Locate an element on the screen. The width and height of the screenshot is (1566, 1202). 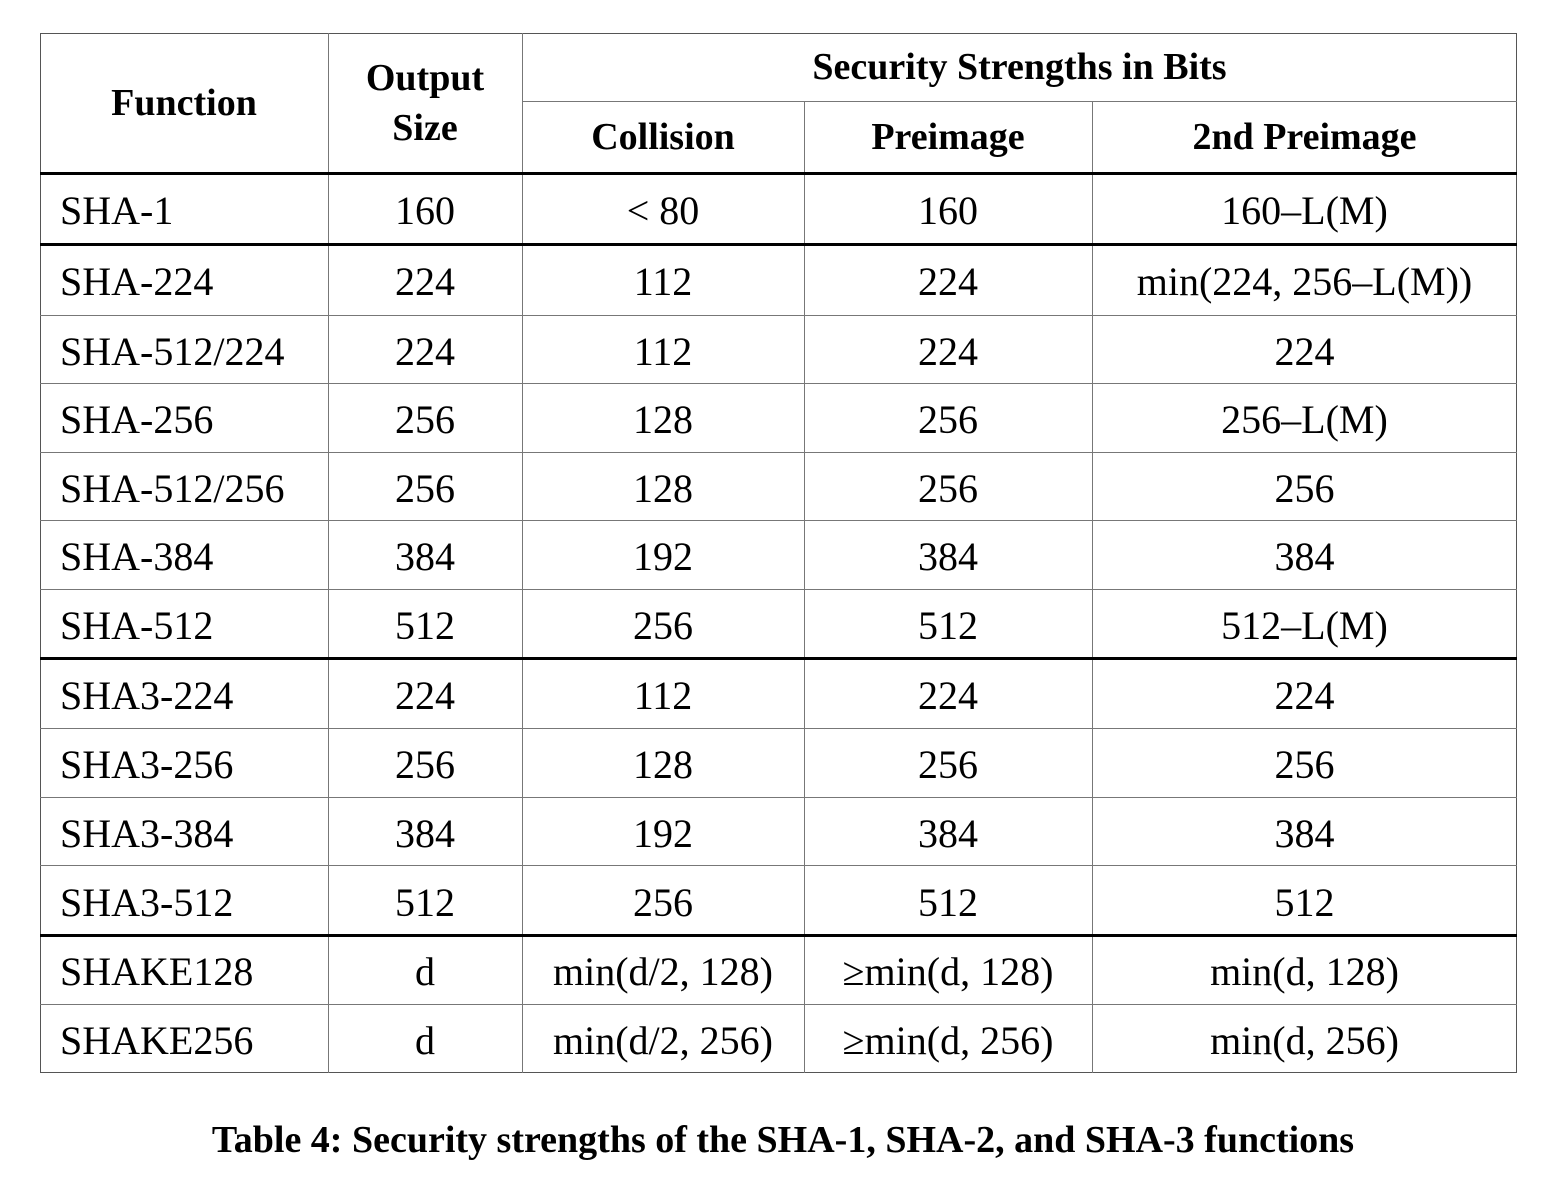
cell-text: min(d/2, 256) is located at coordinates (663, 1040).